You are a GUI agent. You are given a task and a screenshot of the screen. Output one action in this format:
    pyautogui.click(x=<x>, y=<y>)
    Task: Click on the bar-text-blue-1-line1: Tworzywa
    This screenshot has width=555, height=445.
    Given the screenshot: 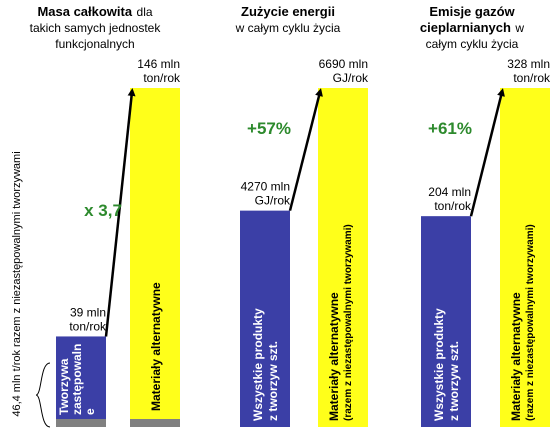 What is the action you would take?
    pyautogui.click(x=64, y=386)
    